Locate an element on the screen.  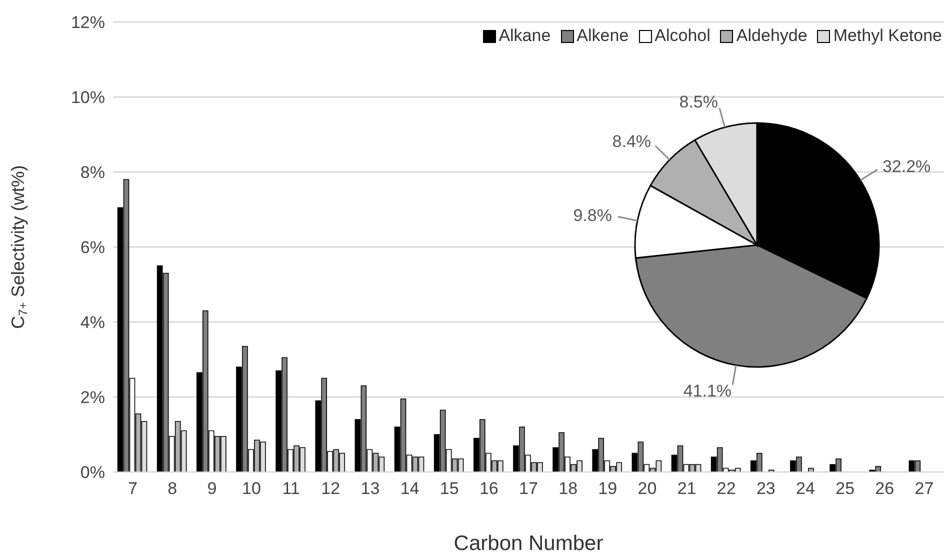
x-tick-label: 22 is located at coordinates (726, 488).